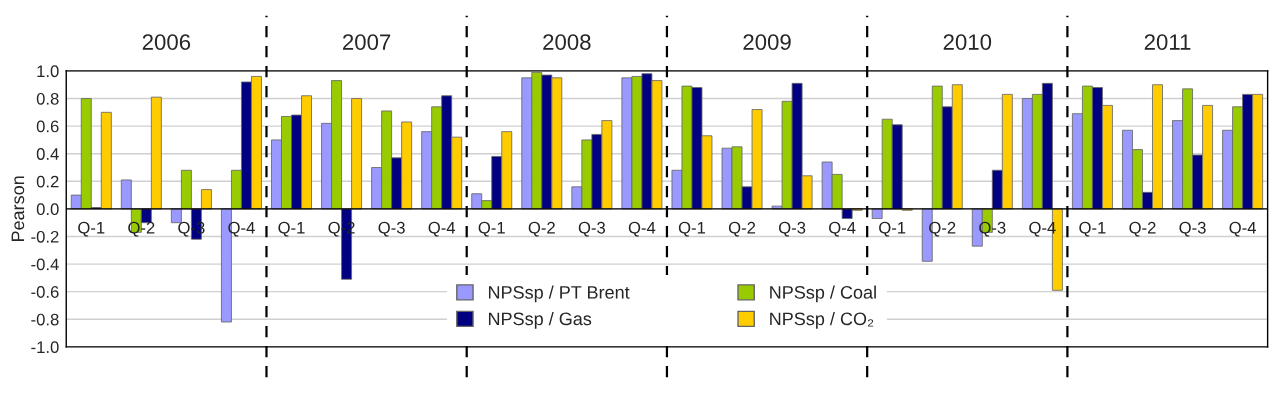 The height and width of the screenshot is (410, 1274). I want to click on y-tick-label: 0.8, so click(47, 98).